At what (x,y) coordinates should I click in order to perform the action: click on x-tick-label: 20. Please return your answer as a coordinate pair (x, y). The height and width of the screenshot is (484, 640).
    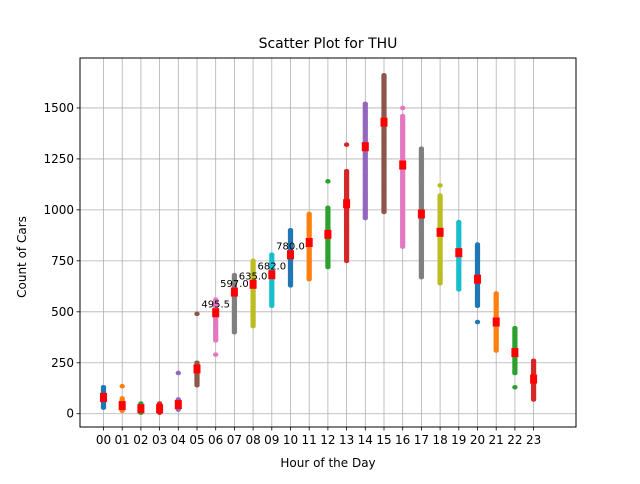
    Looking at the image, I should click on (477, 440).